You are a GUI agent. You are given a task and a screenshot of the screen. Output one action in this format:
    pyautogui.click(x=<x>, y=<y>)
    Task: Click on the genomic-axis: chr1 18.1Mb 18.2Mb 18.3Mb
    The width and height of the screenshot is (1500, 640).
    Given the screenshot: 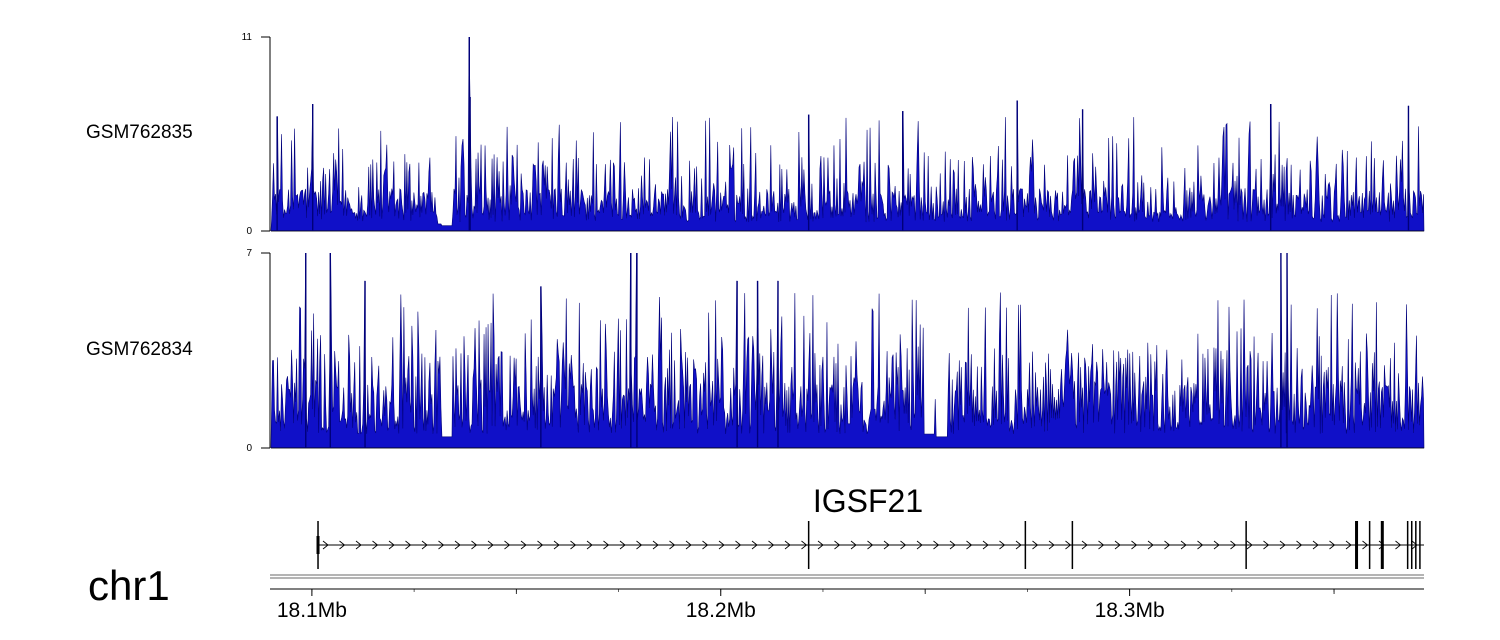 What is the action you would take?
    pyautogui.click(x=756, y=592)
    